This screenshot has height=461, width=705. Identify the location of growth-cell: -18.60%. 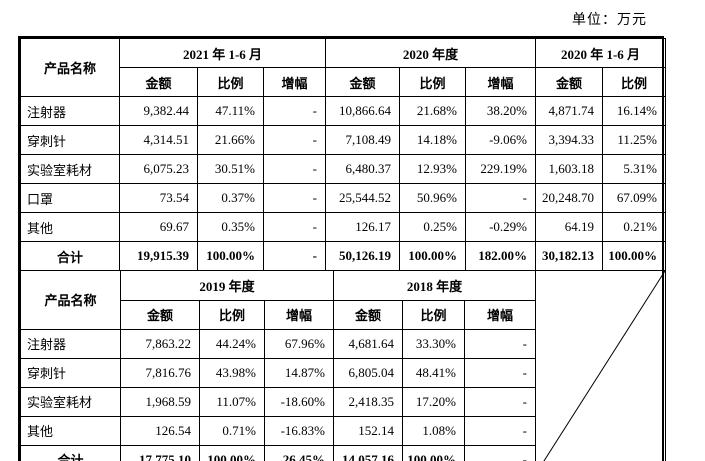
(299, 401).